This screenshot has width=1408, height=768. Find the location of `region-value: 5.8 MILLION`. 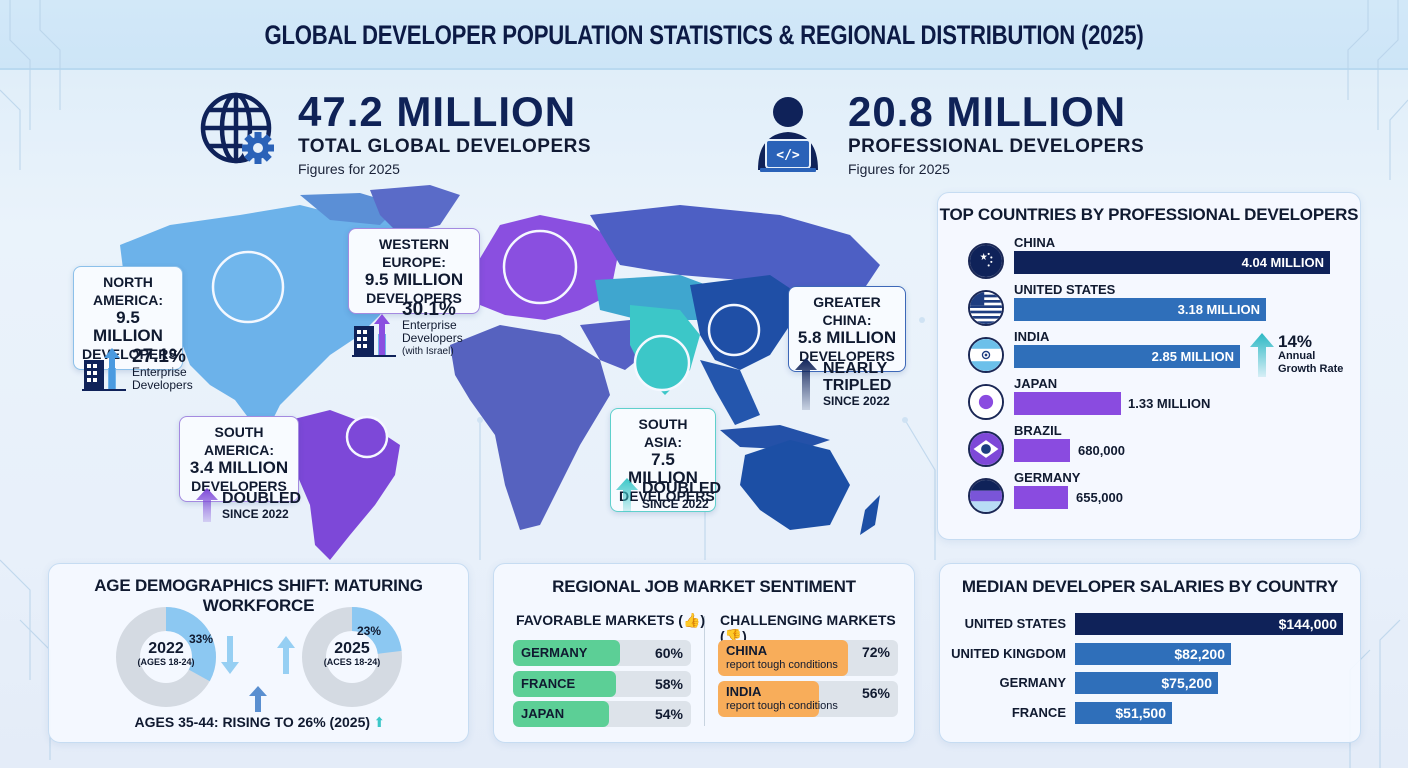

region-value: 5.8 MILLION is located at coordinates (847, 337).